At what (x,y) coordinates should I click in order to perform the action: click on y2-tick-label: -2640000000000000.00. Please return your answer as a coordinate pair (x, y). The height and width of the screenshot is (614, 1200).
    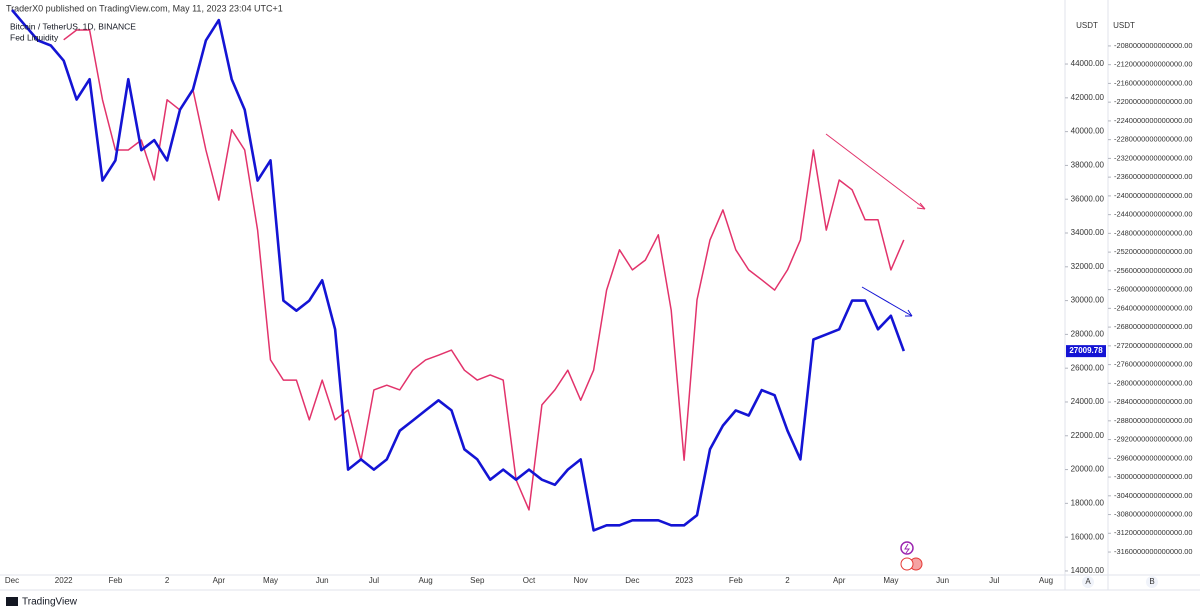
    Looking at the image, I should click on (1153, 307).